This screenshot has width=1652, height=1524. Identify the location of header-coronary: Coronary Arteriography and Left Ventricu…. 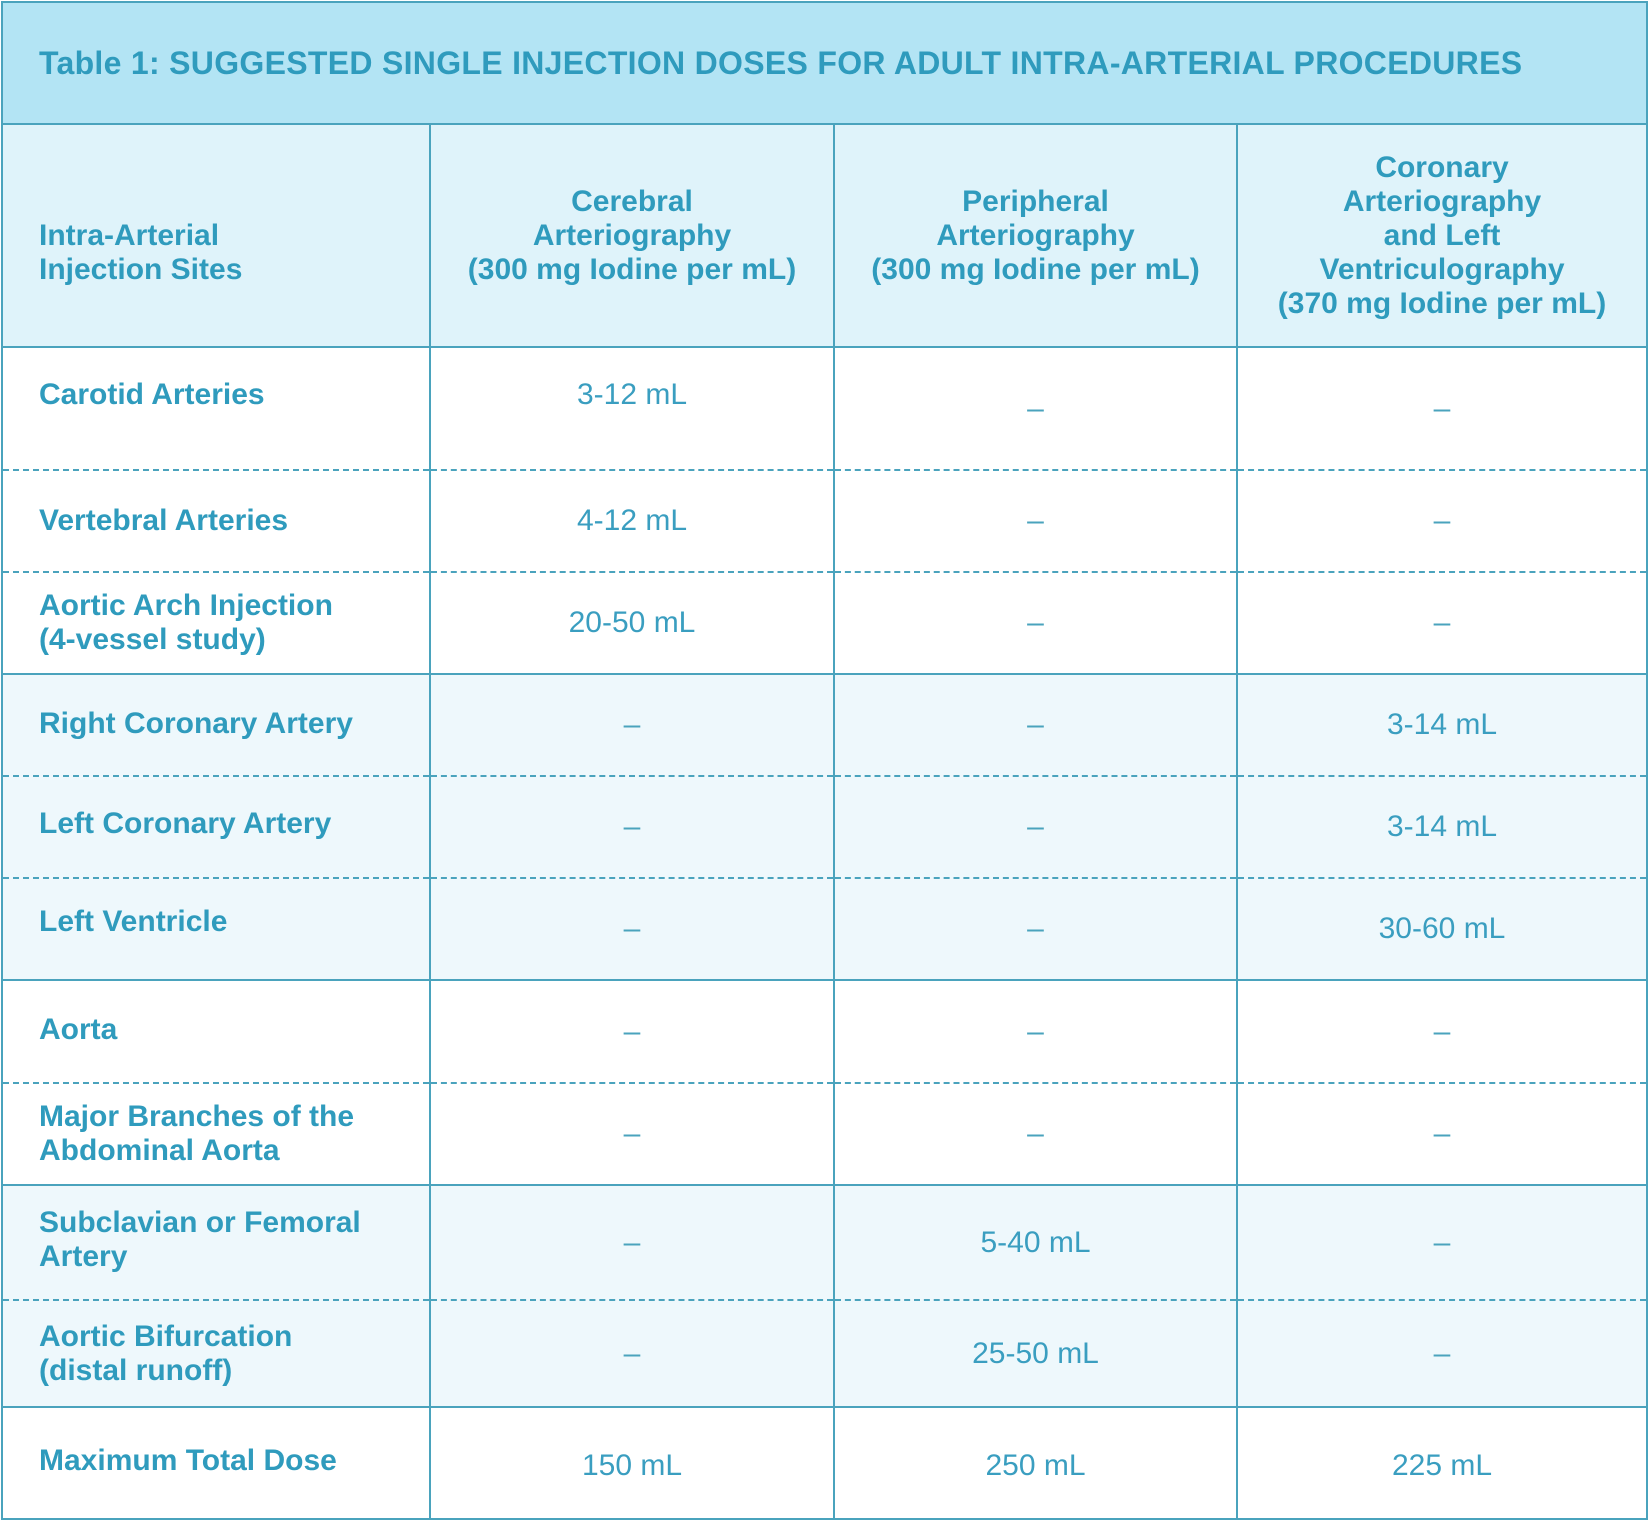
(1441, 236).